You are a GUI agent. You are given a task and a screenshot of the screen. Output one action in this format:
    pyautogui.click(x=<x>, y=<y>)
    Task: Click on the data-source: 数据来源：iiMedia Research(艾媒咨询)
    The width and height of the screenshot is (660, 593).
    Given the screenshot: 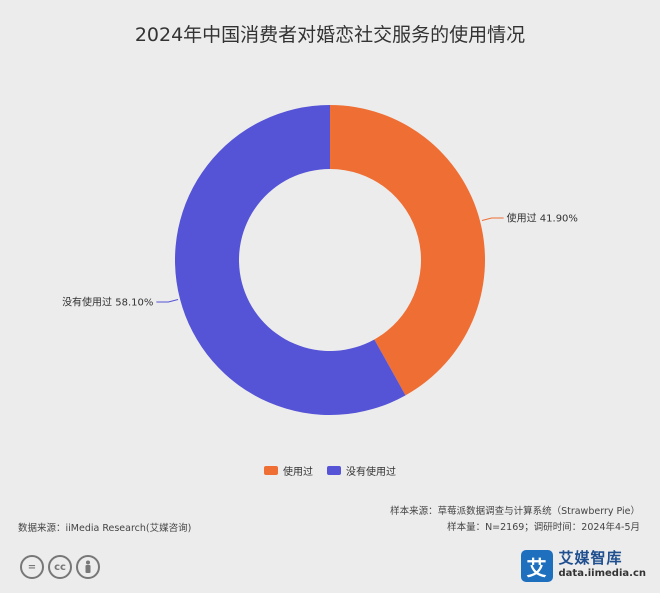 What is the action you would take?
    pyautogui.click(x=105, y=528)
    